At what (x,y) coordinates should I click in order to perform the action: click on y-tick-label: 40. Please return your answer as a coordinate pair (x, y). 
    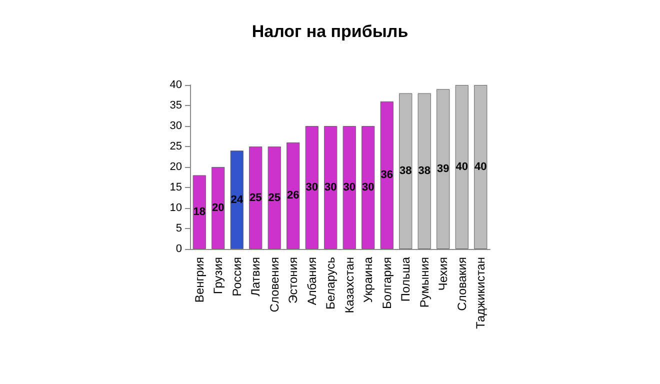
    Looking at the image, I should click on (176, 85).